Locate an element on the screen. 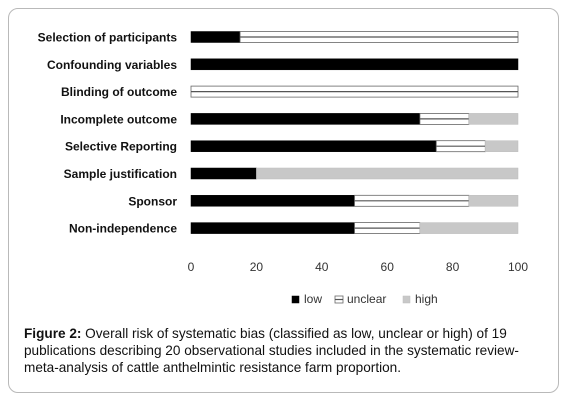 This screenshot has width=569, height=403. legend: low unclear high is located at coordinates (364, 299).